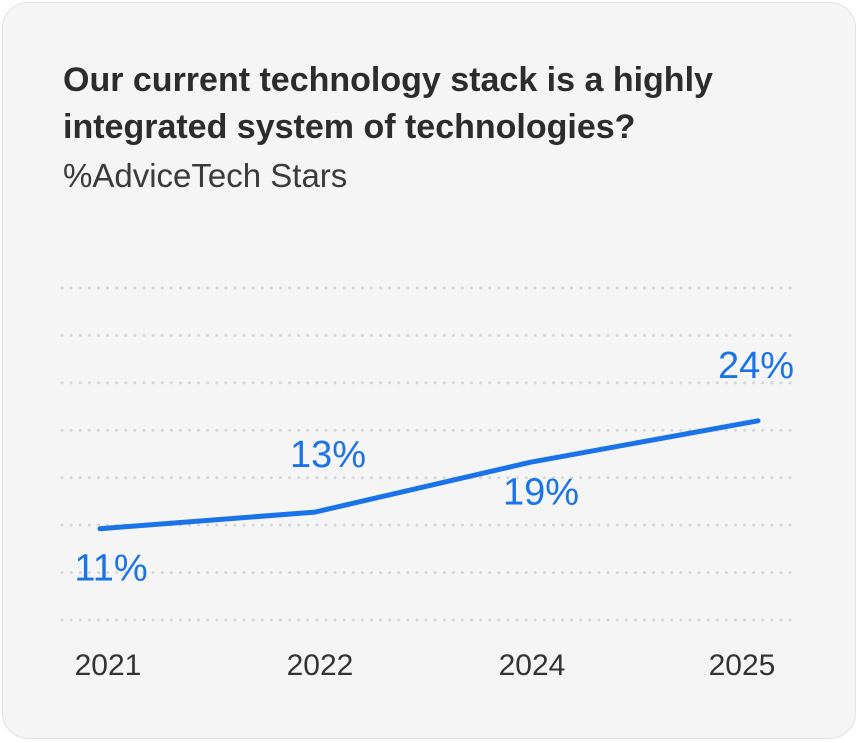  I want to click on x-axis-ticks: 2021 2022 2024 2025, so click(425, 665).